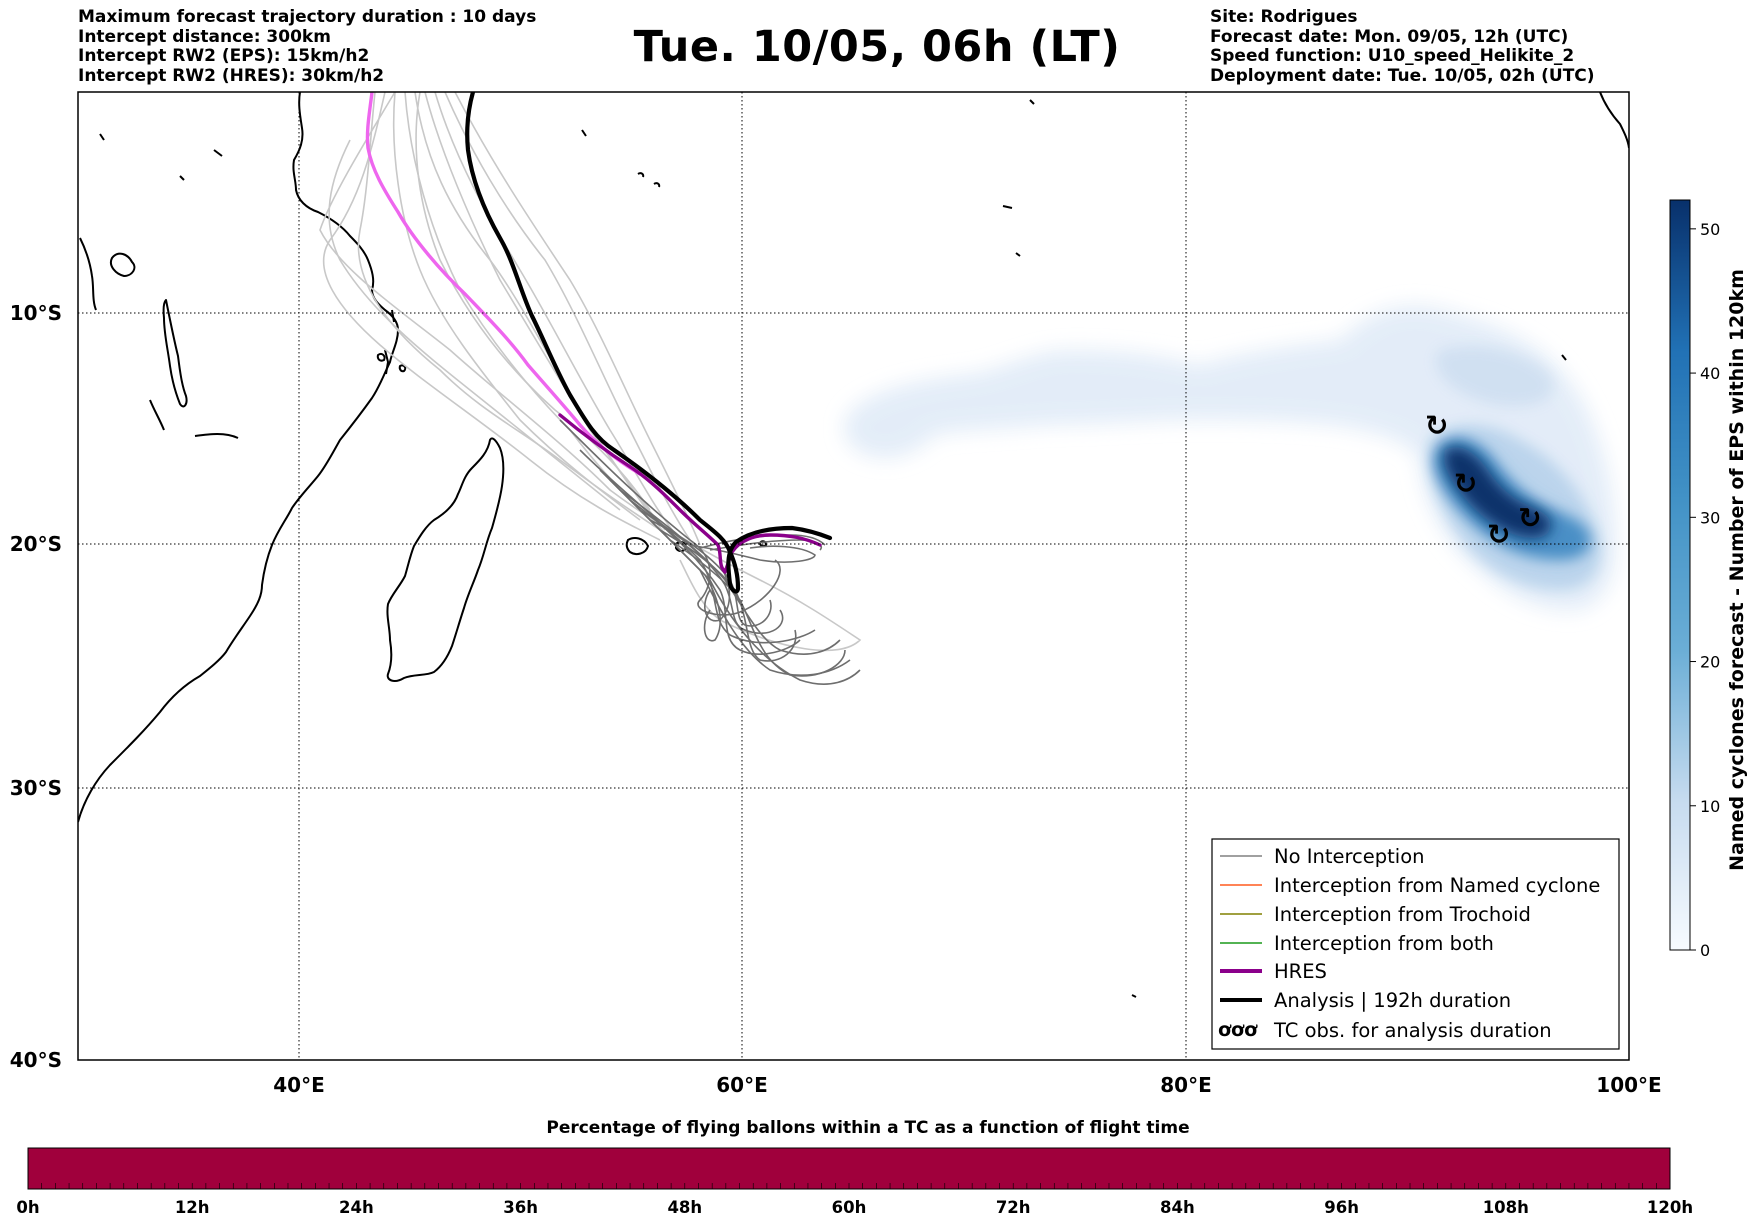 Image resolution: width=1754 pixels, height=1223 pixels. What do you see at coordinates (742, 1085) in the screenshot?
I see `lon-tick-60: 60°E` at bounding box center [742, 1085].